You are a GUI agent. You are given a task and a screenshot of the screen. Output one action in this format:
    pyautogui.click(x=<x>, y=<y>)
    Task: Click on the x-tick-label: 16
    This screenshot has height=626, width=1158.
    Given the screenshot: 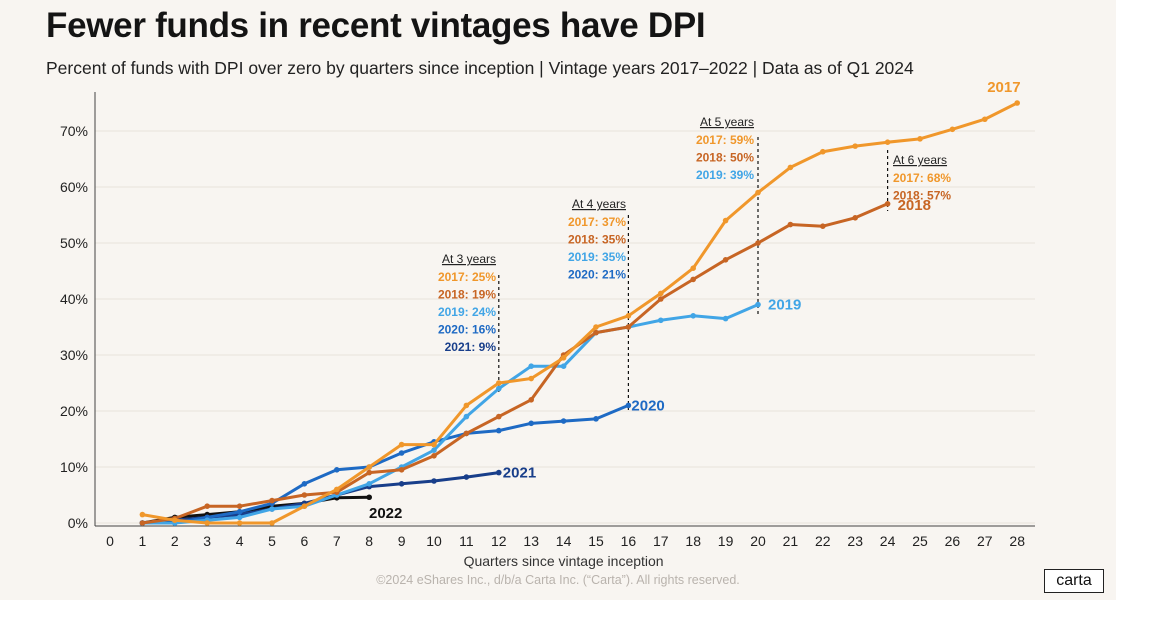 What is the action you would take?
    pyautogui.click(x=629, y=541)
    